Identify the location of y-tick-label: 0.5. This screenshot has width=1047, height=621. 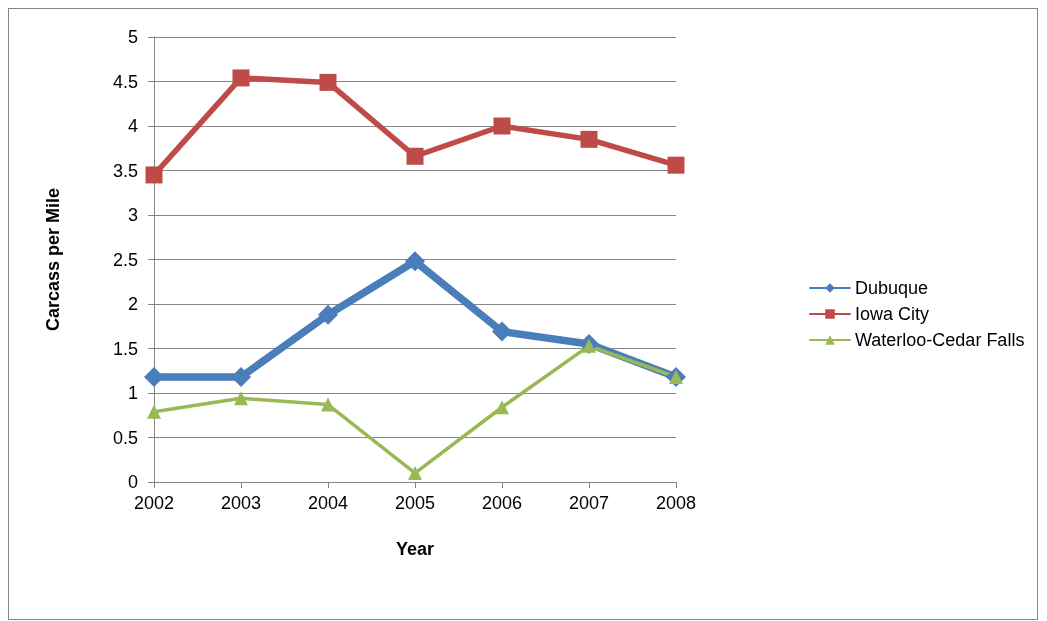
(125, 437).